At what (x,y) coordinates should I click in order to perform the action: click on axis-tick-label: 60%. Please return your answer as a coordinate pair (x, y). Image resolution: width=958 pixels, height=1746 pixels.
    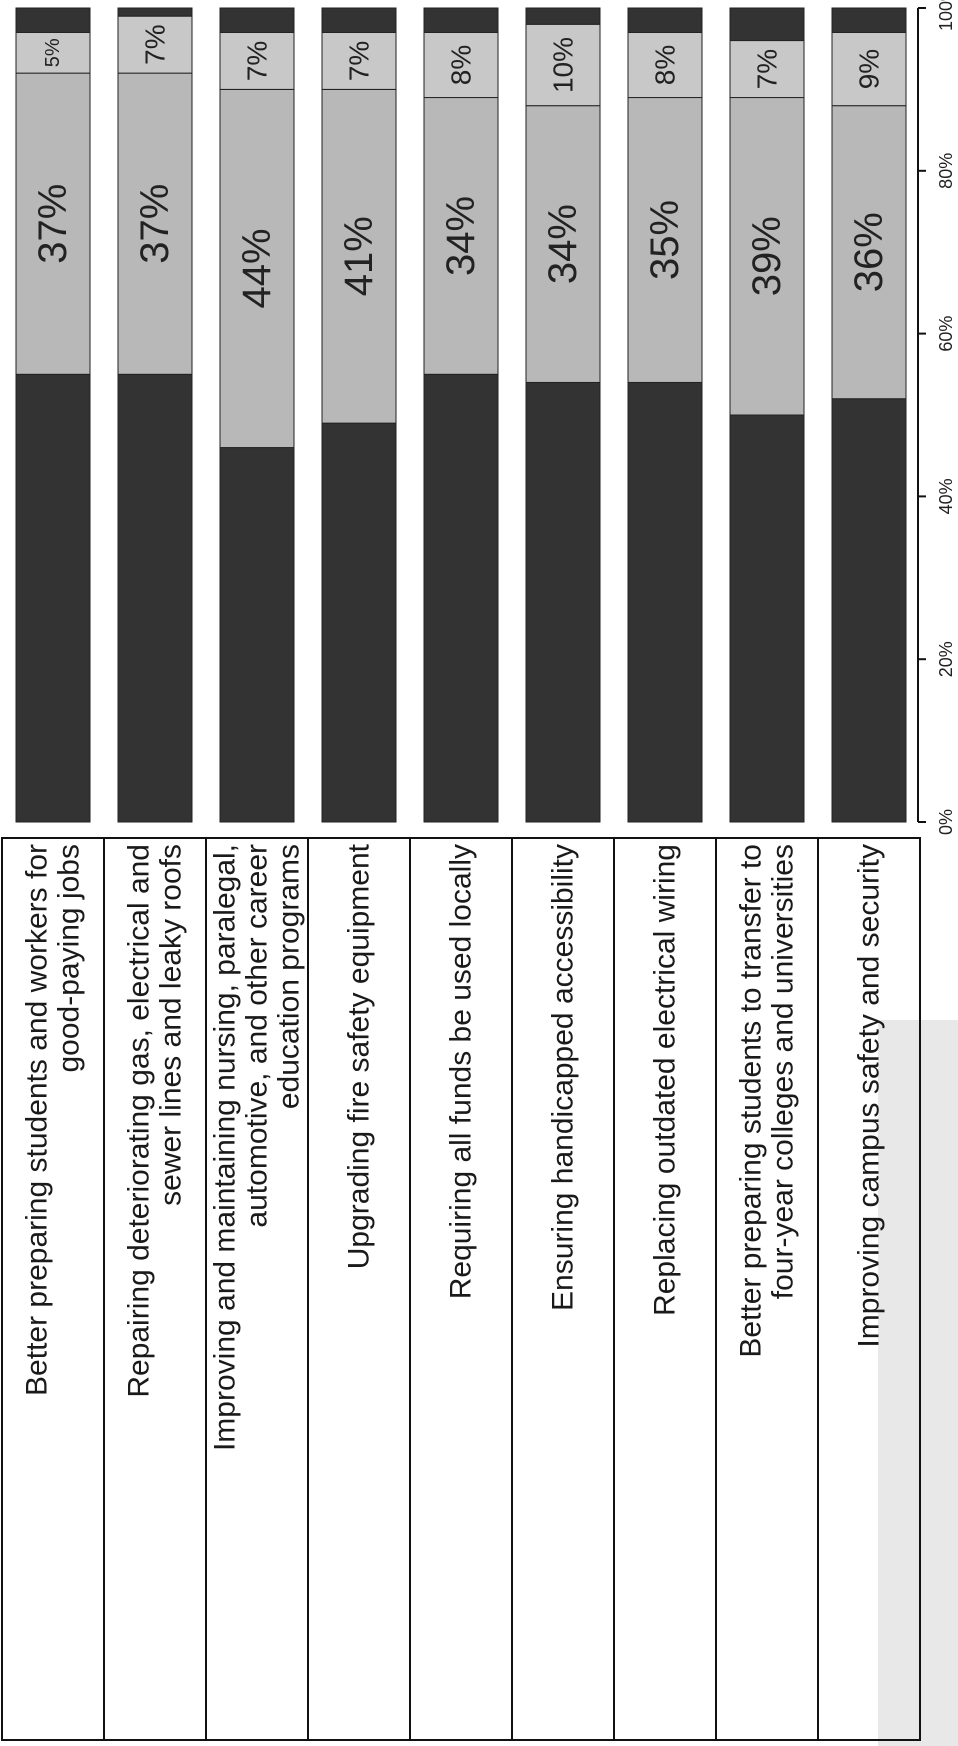
    Looking at the image, I should click on (946, 334).